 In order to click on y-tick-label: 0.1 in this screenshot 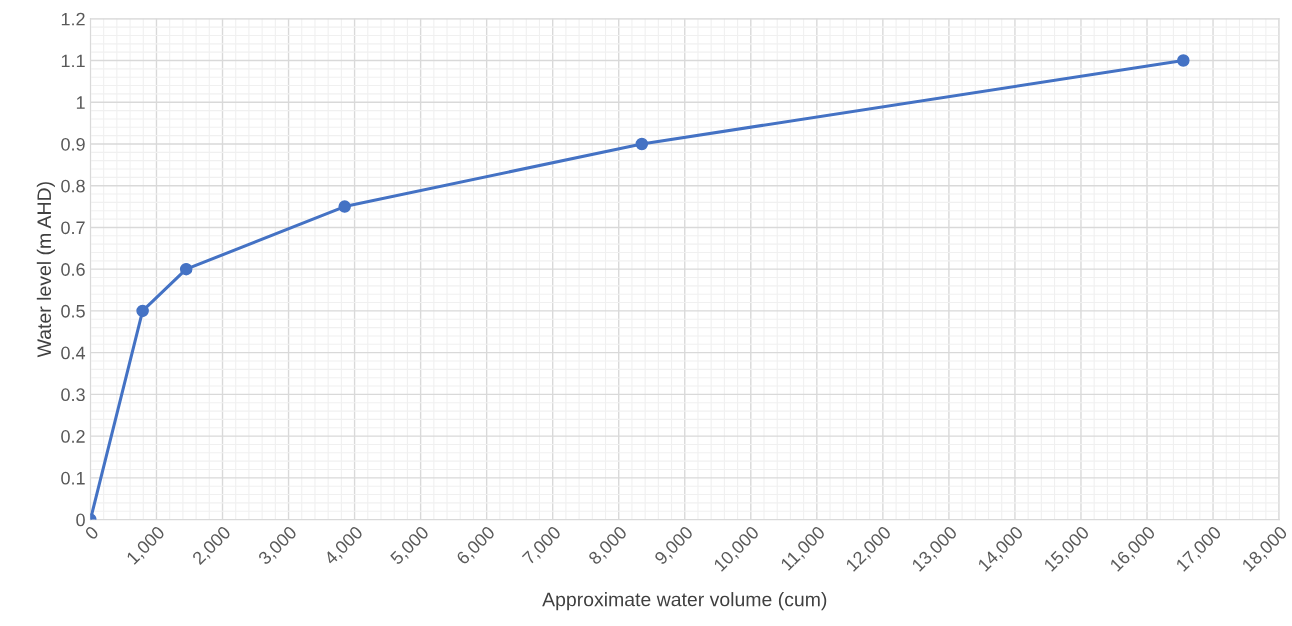, I will do `click(73, 478)`.